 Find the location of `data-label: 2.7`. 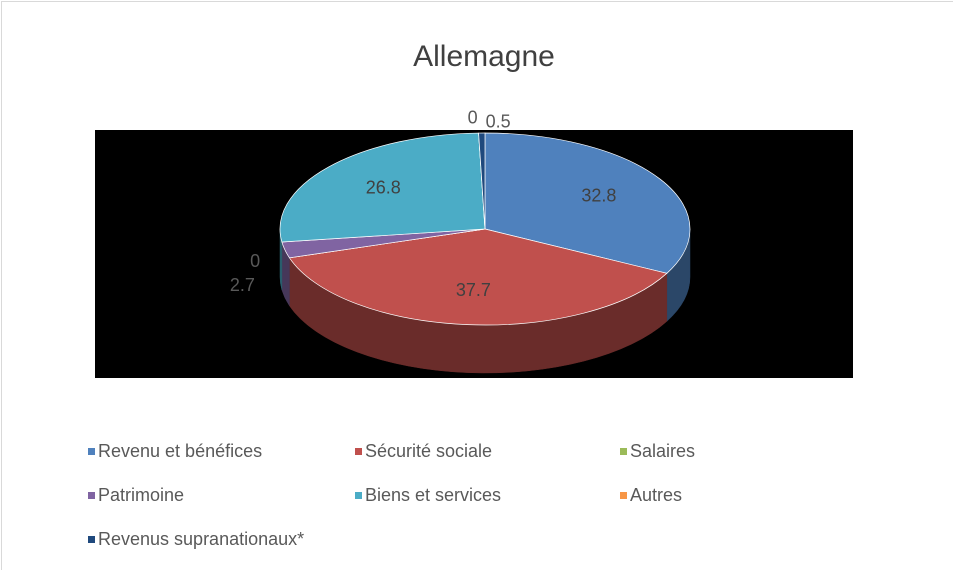

data-label: 2.7 is located at coordinates (242, 285).